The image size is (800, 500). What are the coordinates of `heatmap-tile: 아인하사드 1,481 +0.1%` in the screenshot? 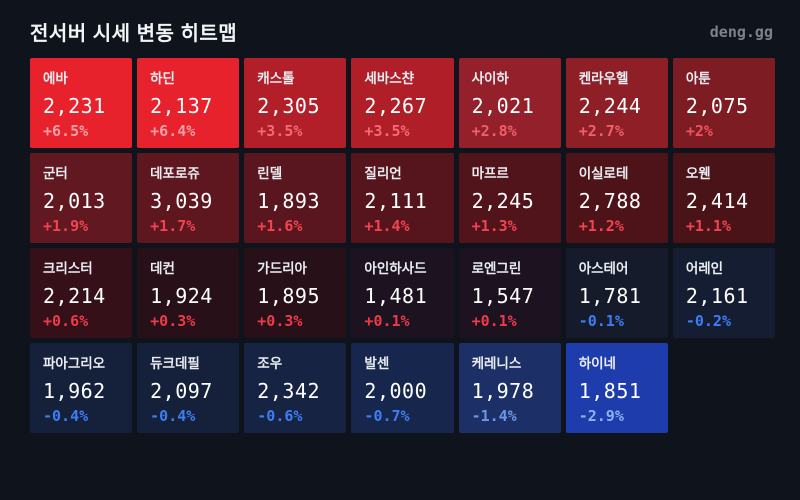 It's located at (402, 293).